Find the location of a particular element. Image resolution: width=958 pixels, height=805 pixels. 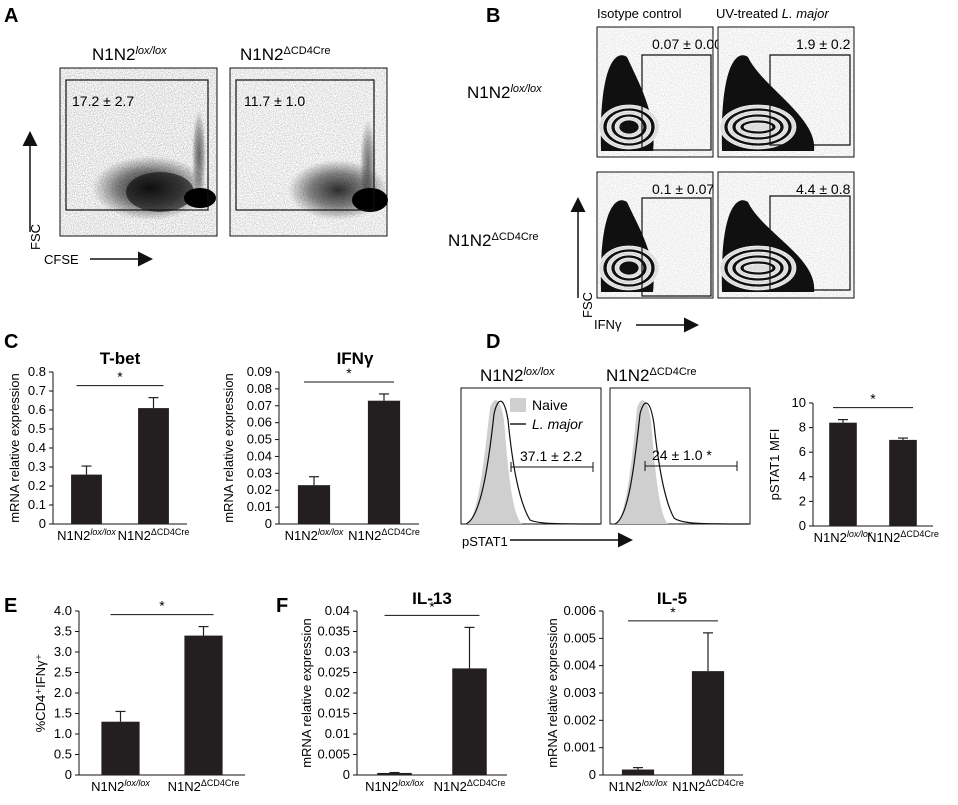

y-tick-label: 0.4 is located at coordinates (37, 447).